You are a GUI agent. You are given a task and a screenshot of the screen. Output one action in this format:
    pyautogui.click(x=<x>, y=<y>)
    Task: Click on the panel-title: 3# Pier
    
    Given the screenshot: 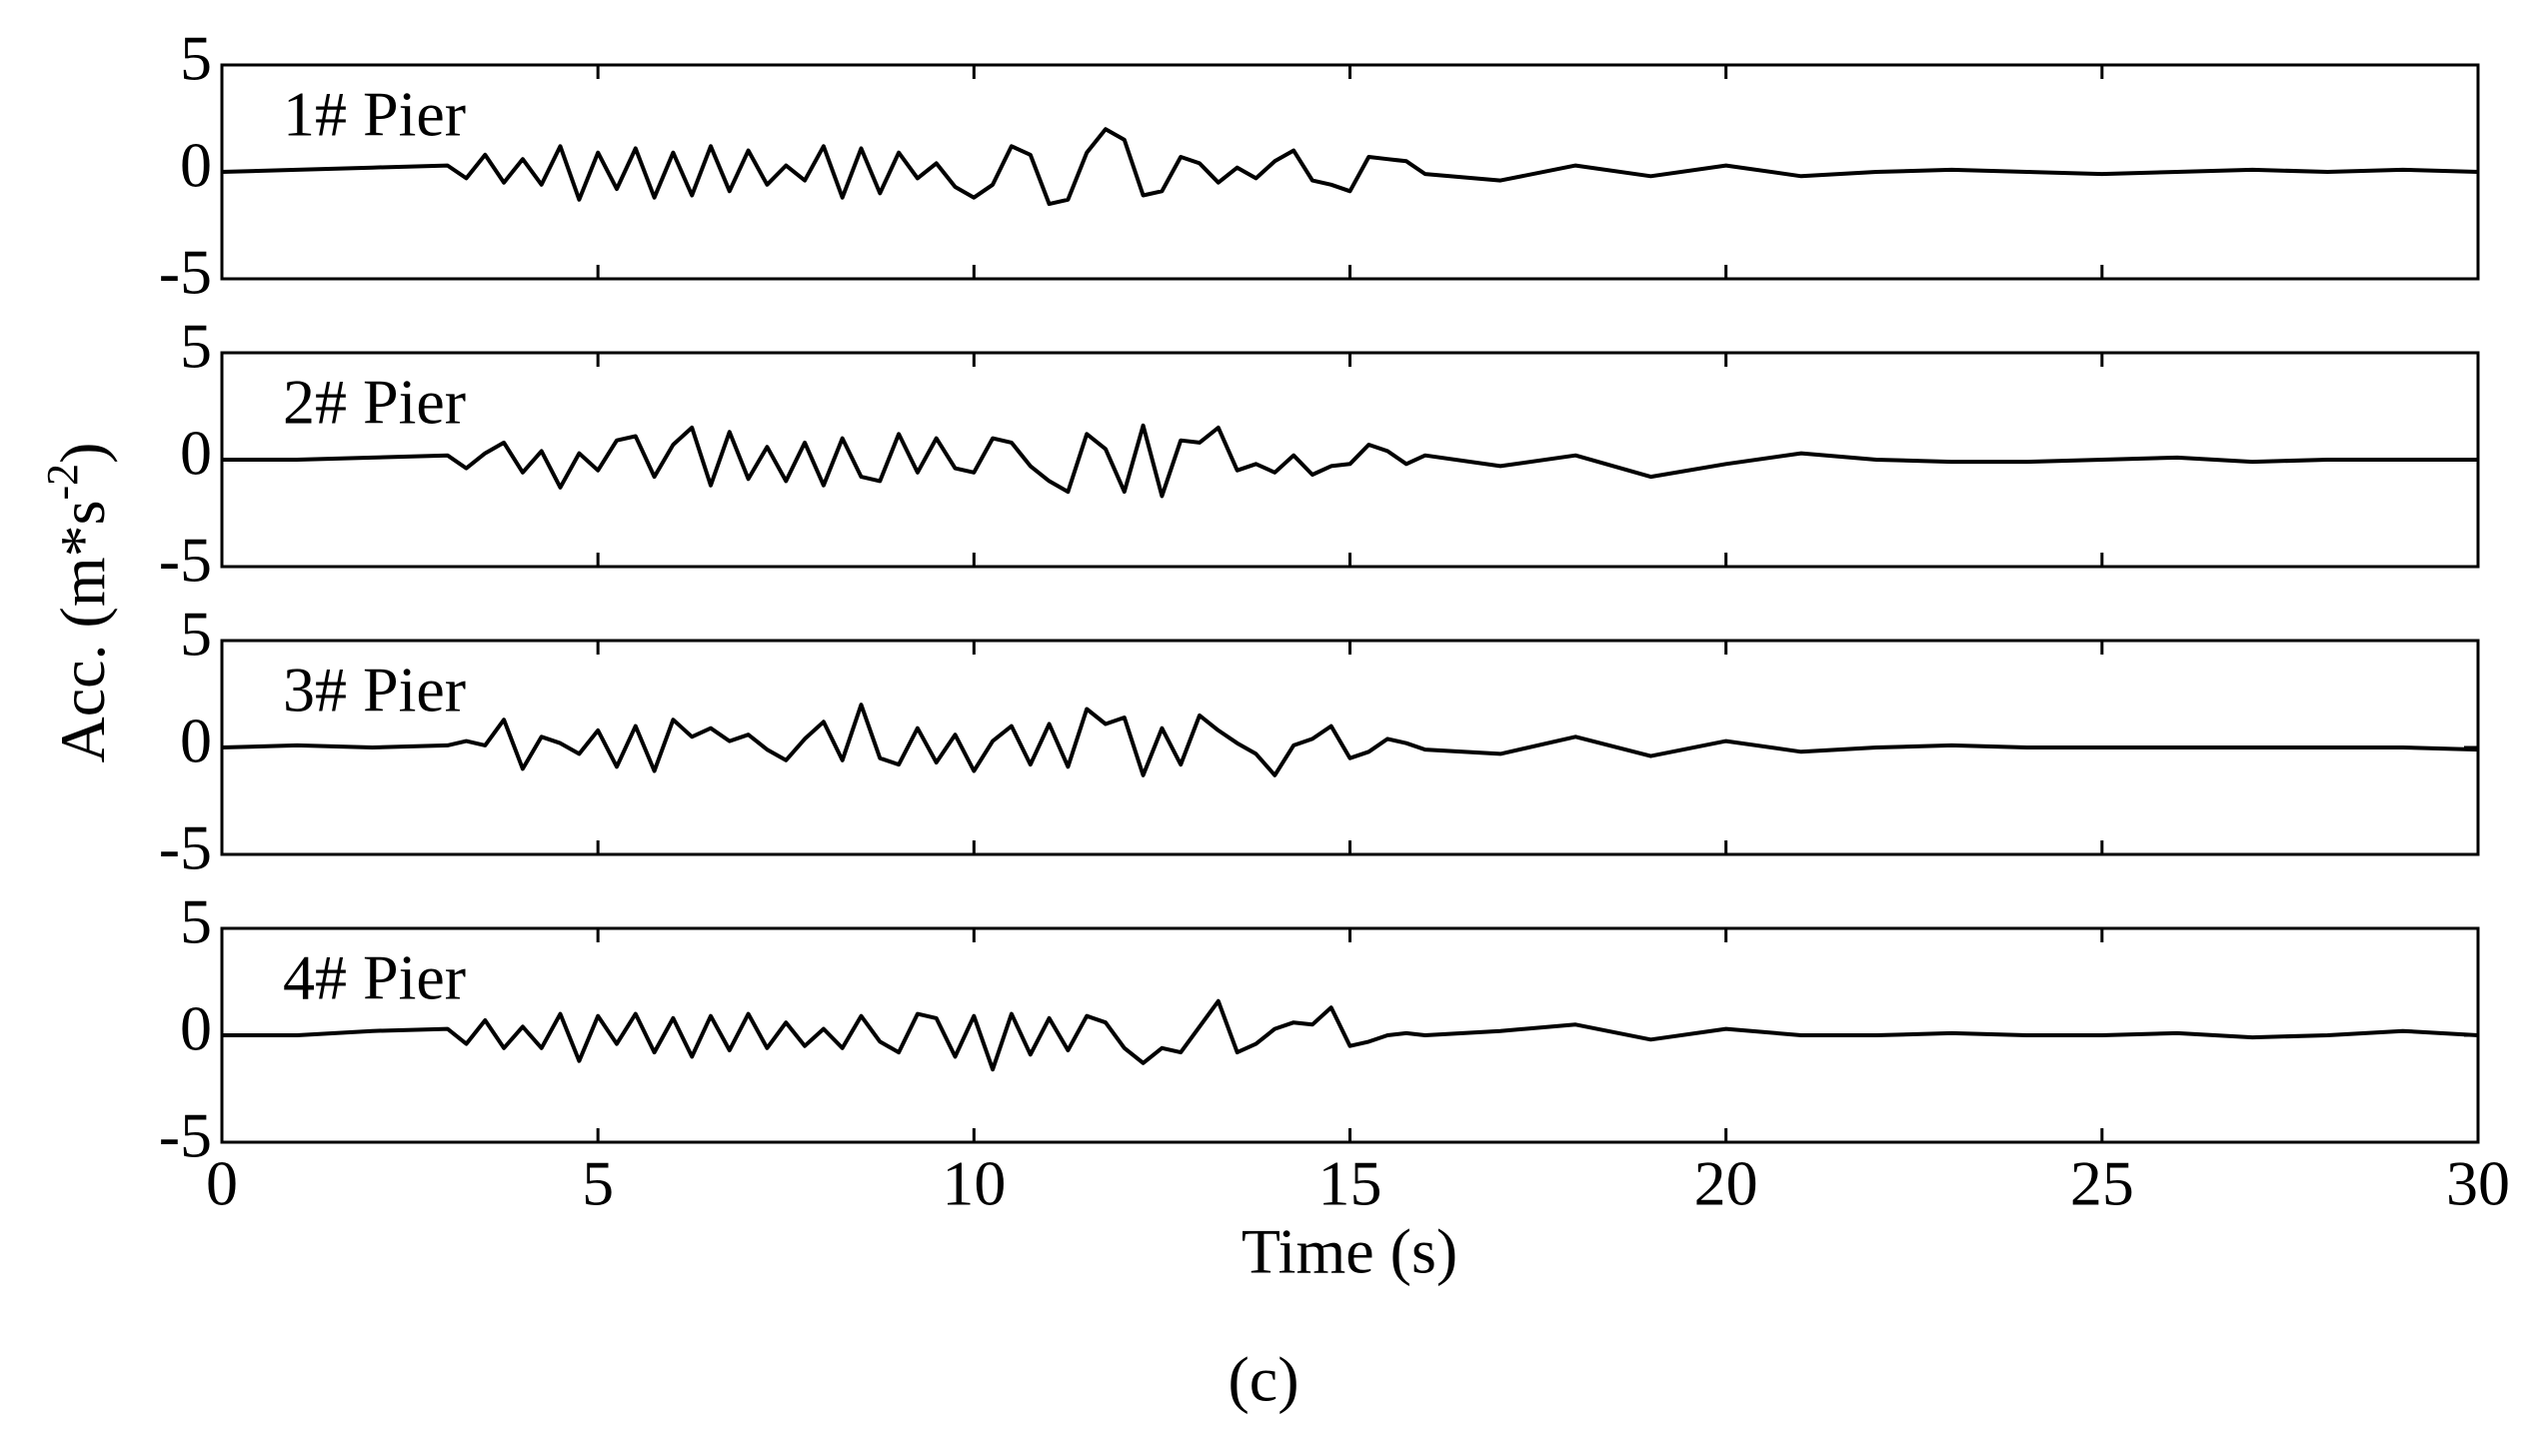 What is the action you would take?
    pyautogui.click(x=375, y=691)
    